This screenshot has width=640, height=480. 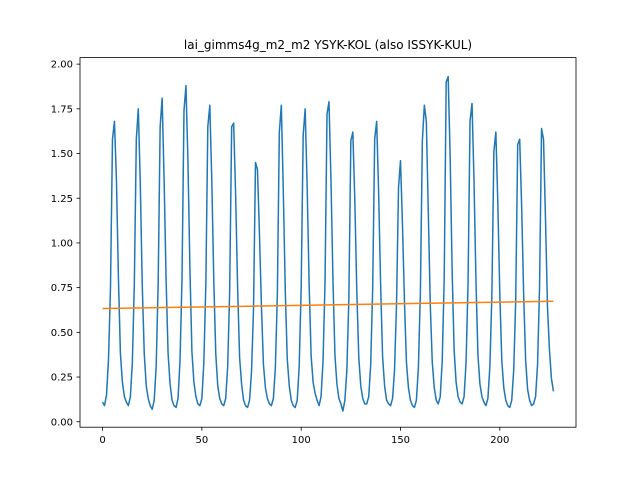 What do you see at coordinates (62, 333) in the screenshot?
I see `y-tick-label: 0.50` at bounding box center [62, 333].